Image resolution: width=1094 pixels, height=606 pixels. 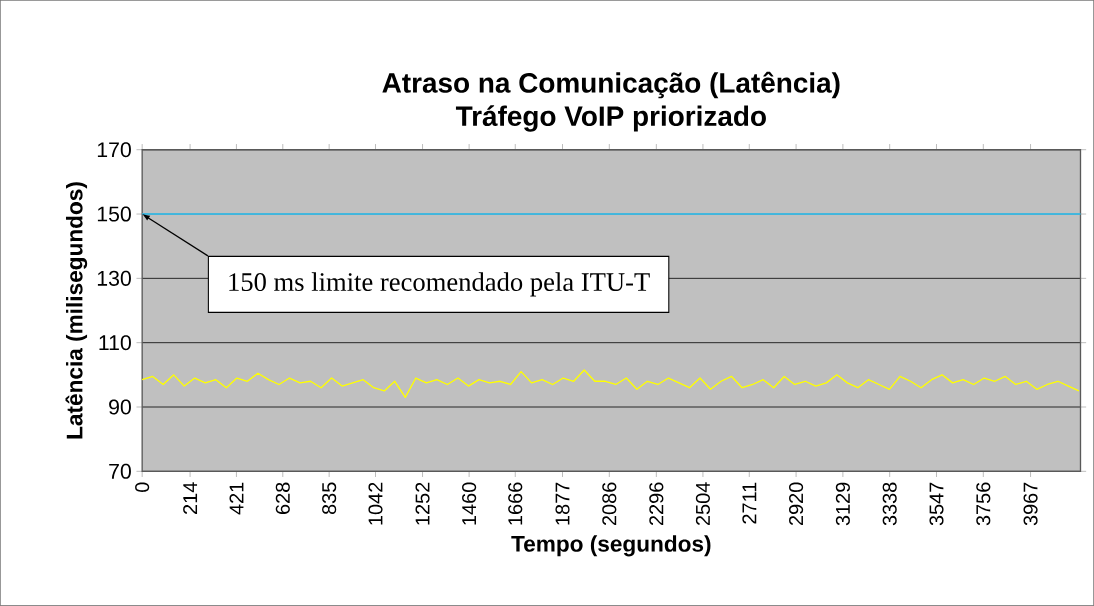 I want to click on chart-title: Atraso na Comunicação (Latência), so click(x=611, y=85).